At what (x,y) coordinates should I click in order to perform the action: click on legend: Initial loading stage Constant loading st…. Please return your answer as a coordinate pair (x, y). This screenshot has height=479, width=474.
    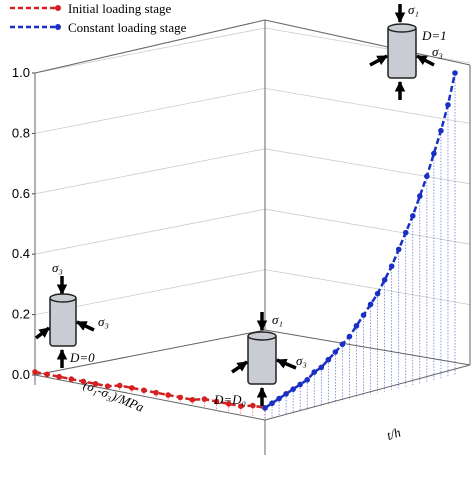
    Looking at the image, I should click on (98, 18).